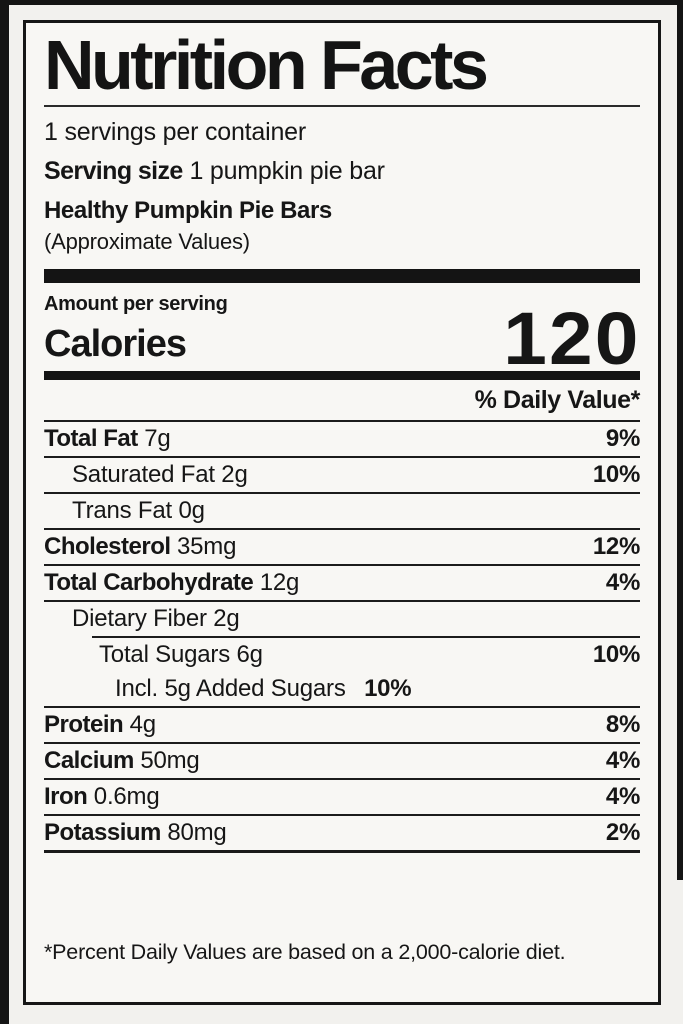  I want to click on title-divider, so click(342, 106).